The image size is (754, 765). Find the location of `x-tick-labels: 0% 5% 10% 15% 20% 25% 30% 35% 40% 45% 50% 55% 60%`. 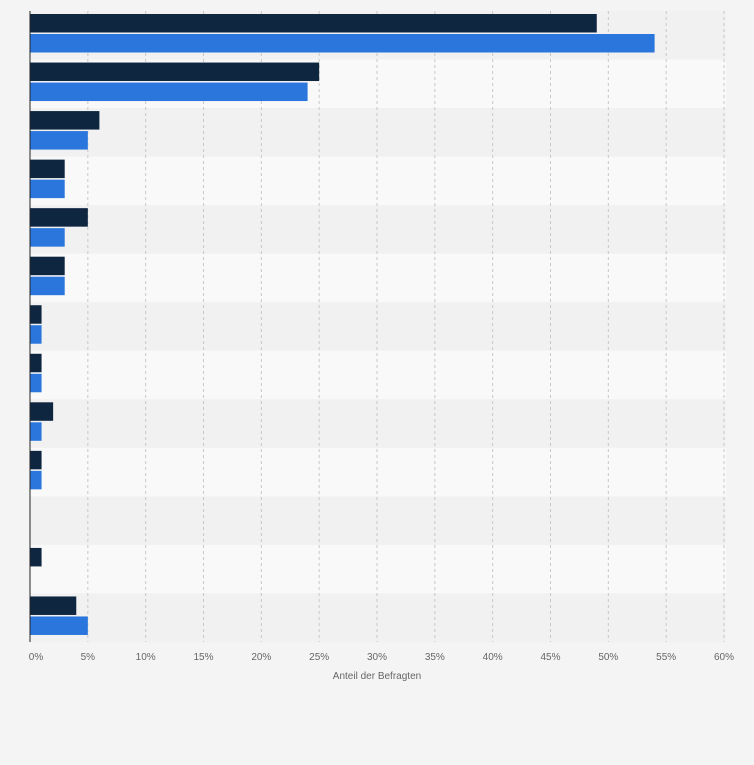

x-tick-labels: 0% 5% 10% 15% 20% 25% 30% 35% 40% 45% 50% 55% 60% is located at coordinates (381, 657).